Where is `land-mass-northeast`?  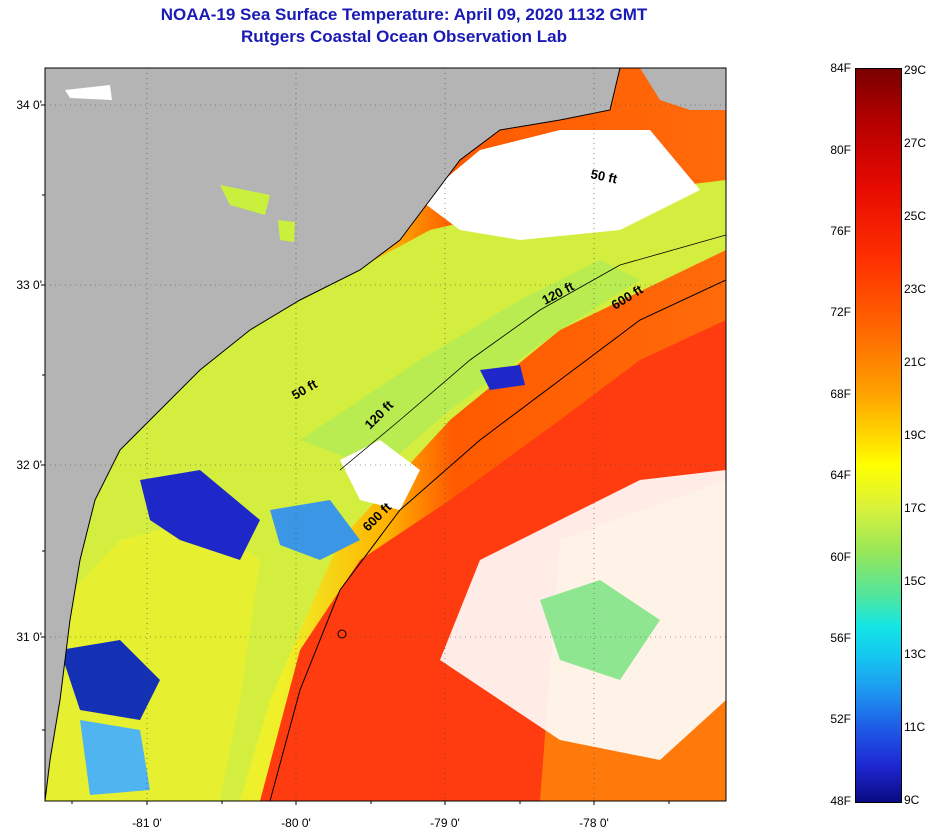
land-mass-northeast is located at coordinates (683, 89).